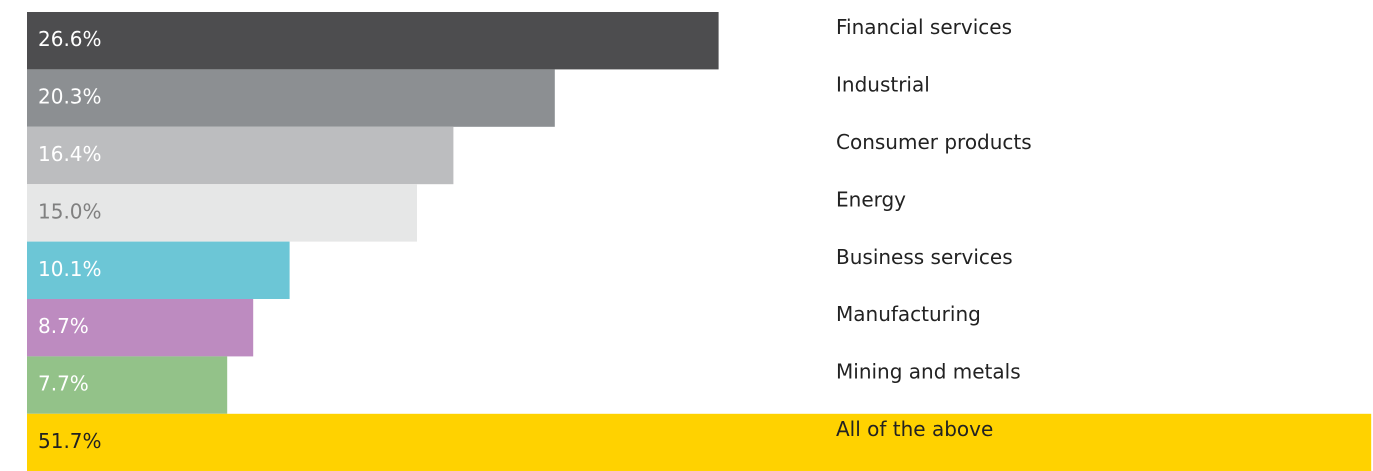 The width and height of the screenshot is (1373, 471). Describe the element at coordinates (70, 39) in the screenshot. I see `value-label: 26.6%` at that location.